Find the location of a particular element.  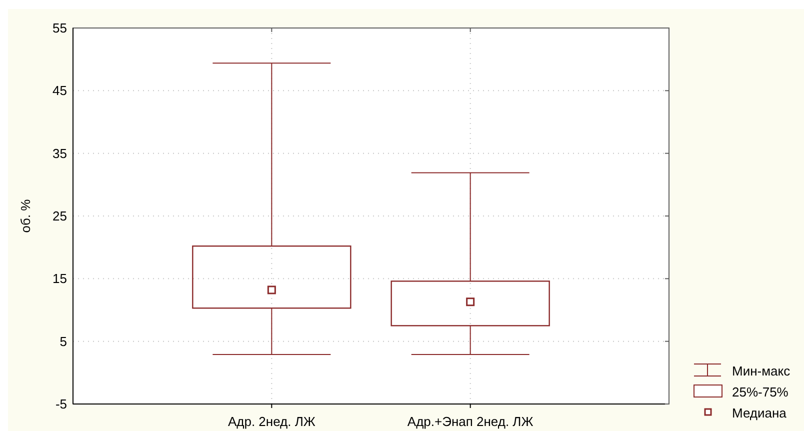

y-tick-label: 55 is located at coordinates (59, 28).